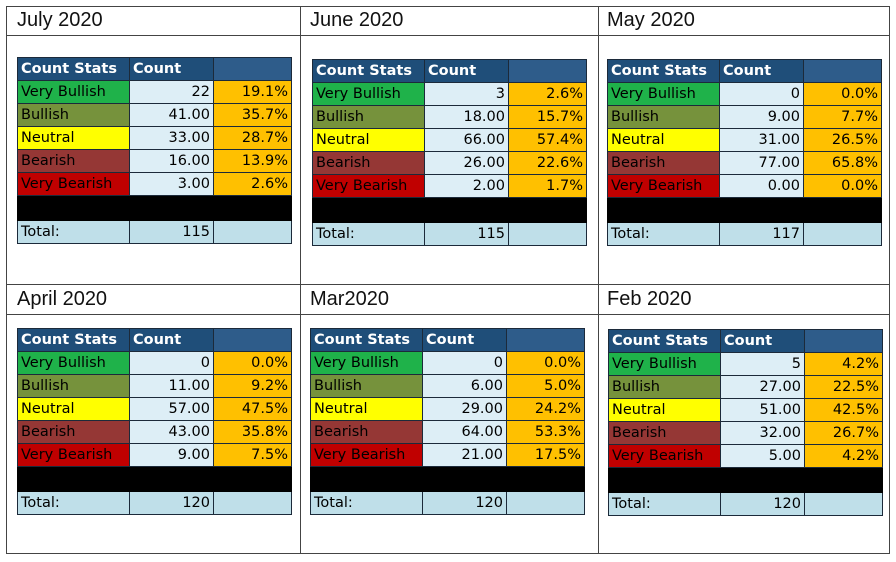  What do you see at coordinates (842, 140) in the screenshot?
I see `row-percent: 26.5%` at bounding box center [842, 140].